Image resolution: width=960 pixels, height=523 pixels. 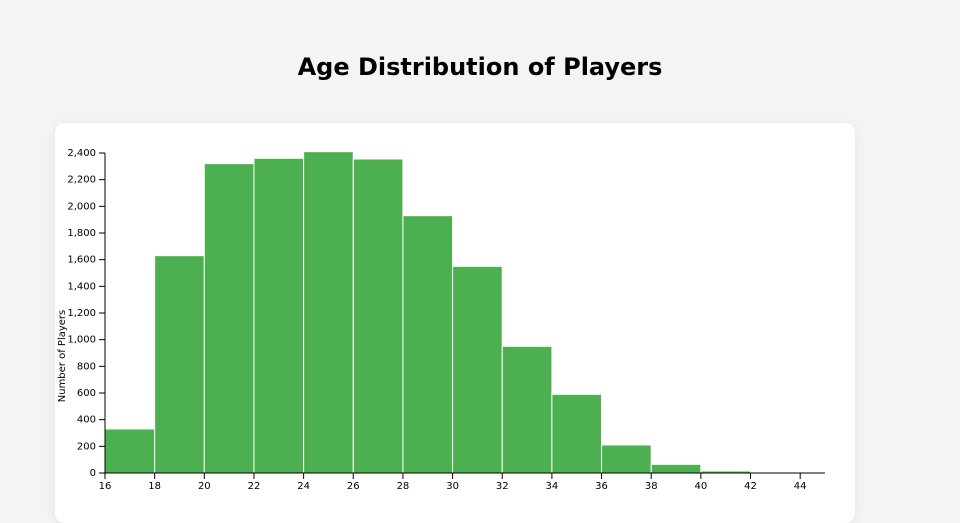 What do you see at coordinates (601, 486) in the screenshot?
I see `x-tick-label: 36` at bounding box center [601, 486].